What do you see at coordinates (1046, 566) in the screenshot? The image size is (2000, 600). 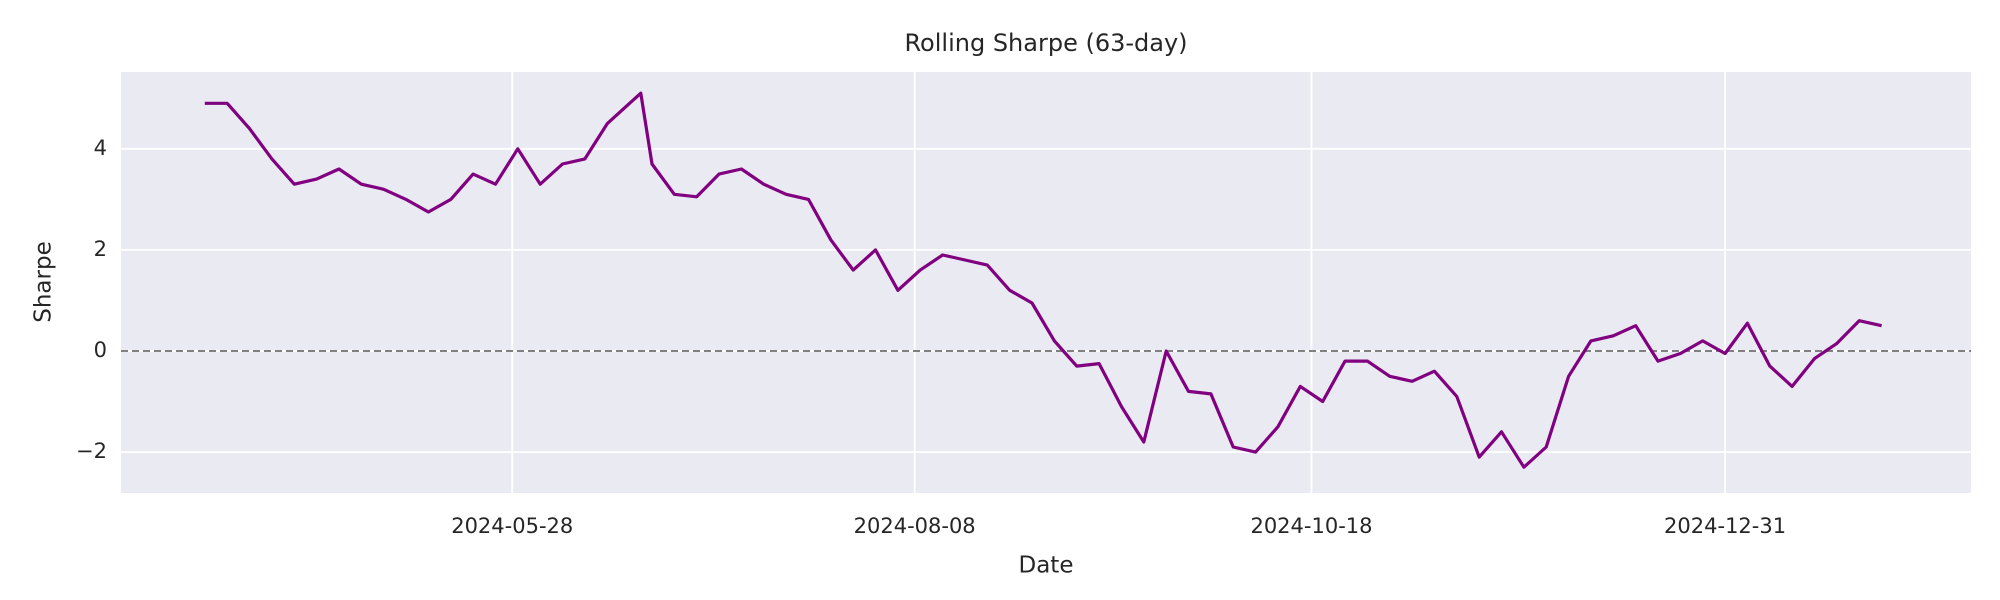 I see `x-axis-label: Date` at bounding box center [1046, 566].